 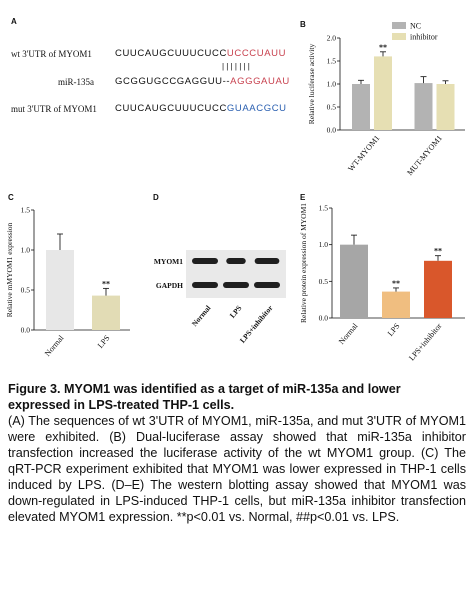 I want to click on bar-normal, so click(x=60, y=290).